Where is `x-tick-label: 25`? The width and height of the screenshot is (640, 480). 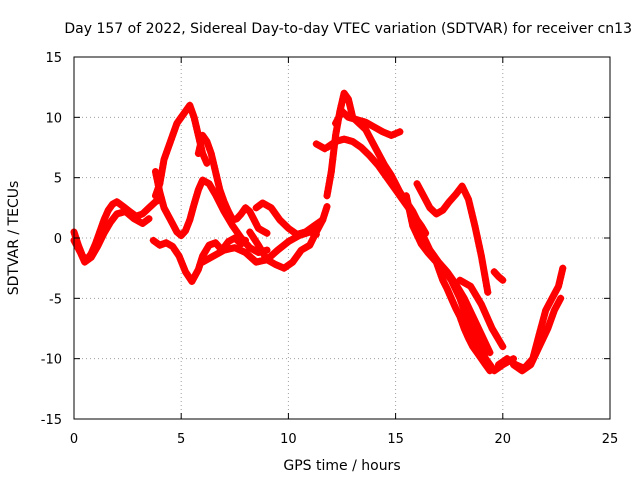
x-tick-label: 25 is located at coordinates (610, 439).